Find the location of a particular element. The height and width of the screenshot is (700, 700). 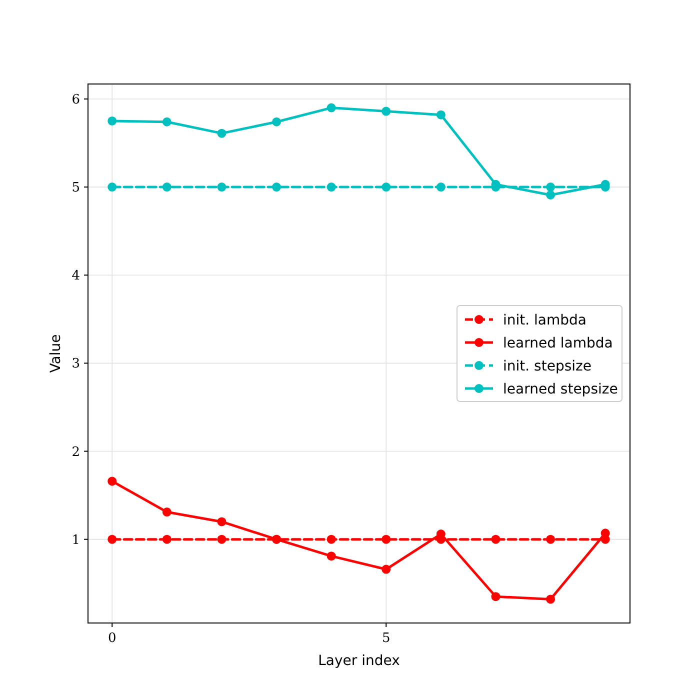

y-tick-label: 4 is located at coordinates (76, 276).